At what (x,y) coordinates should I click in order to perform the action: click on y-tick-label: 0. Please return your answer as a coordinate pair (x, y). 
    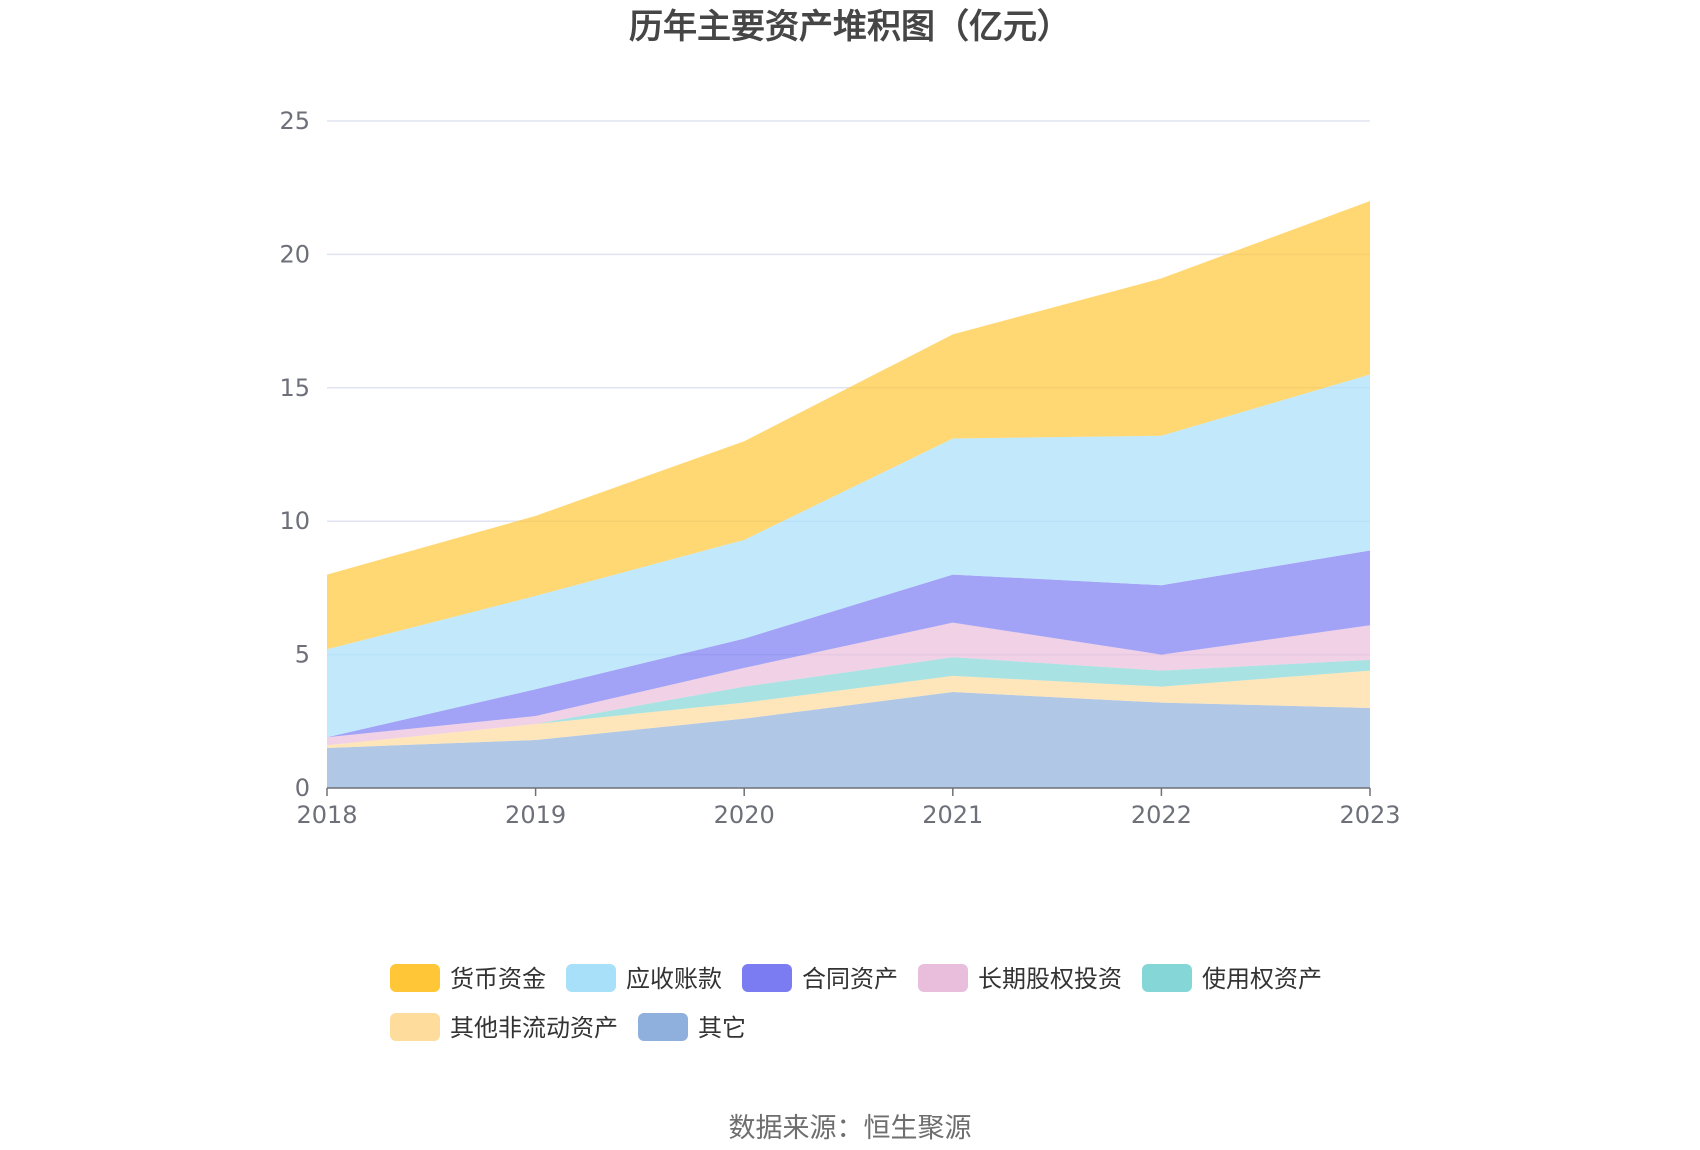
    Looking at the image, I should click on (302, 788).